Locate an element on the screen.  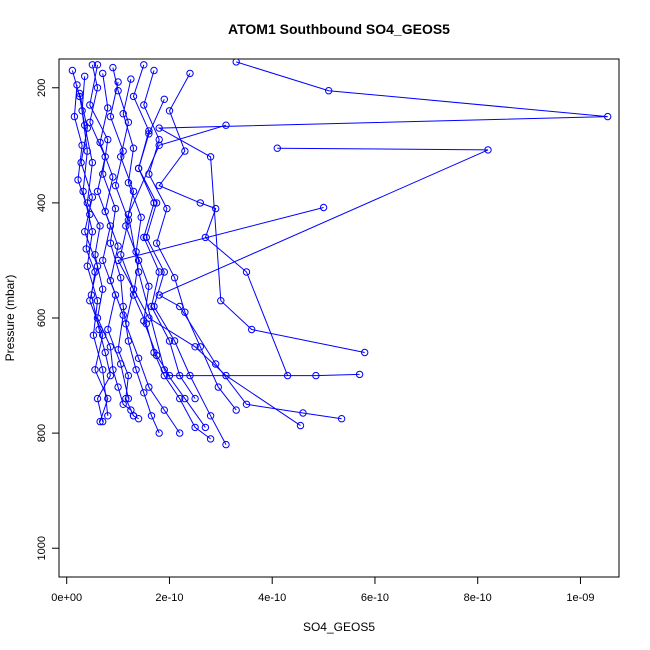
x-axis-label: SO4_GEOS5 is located at coordinates (339, 627).